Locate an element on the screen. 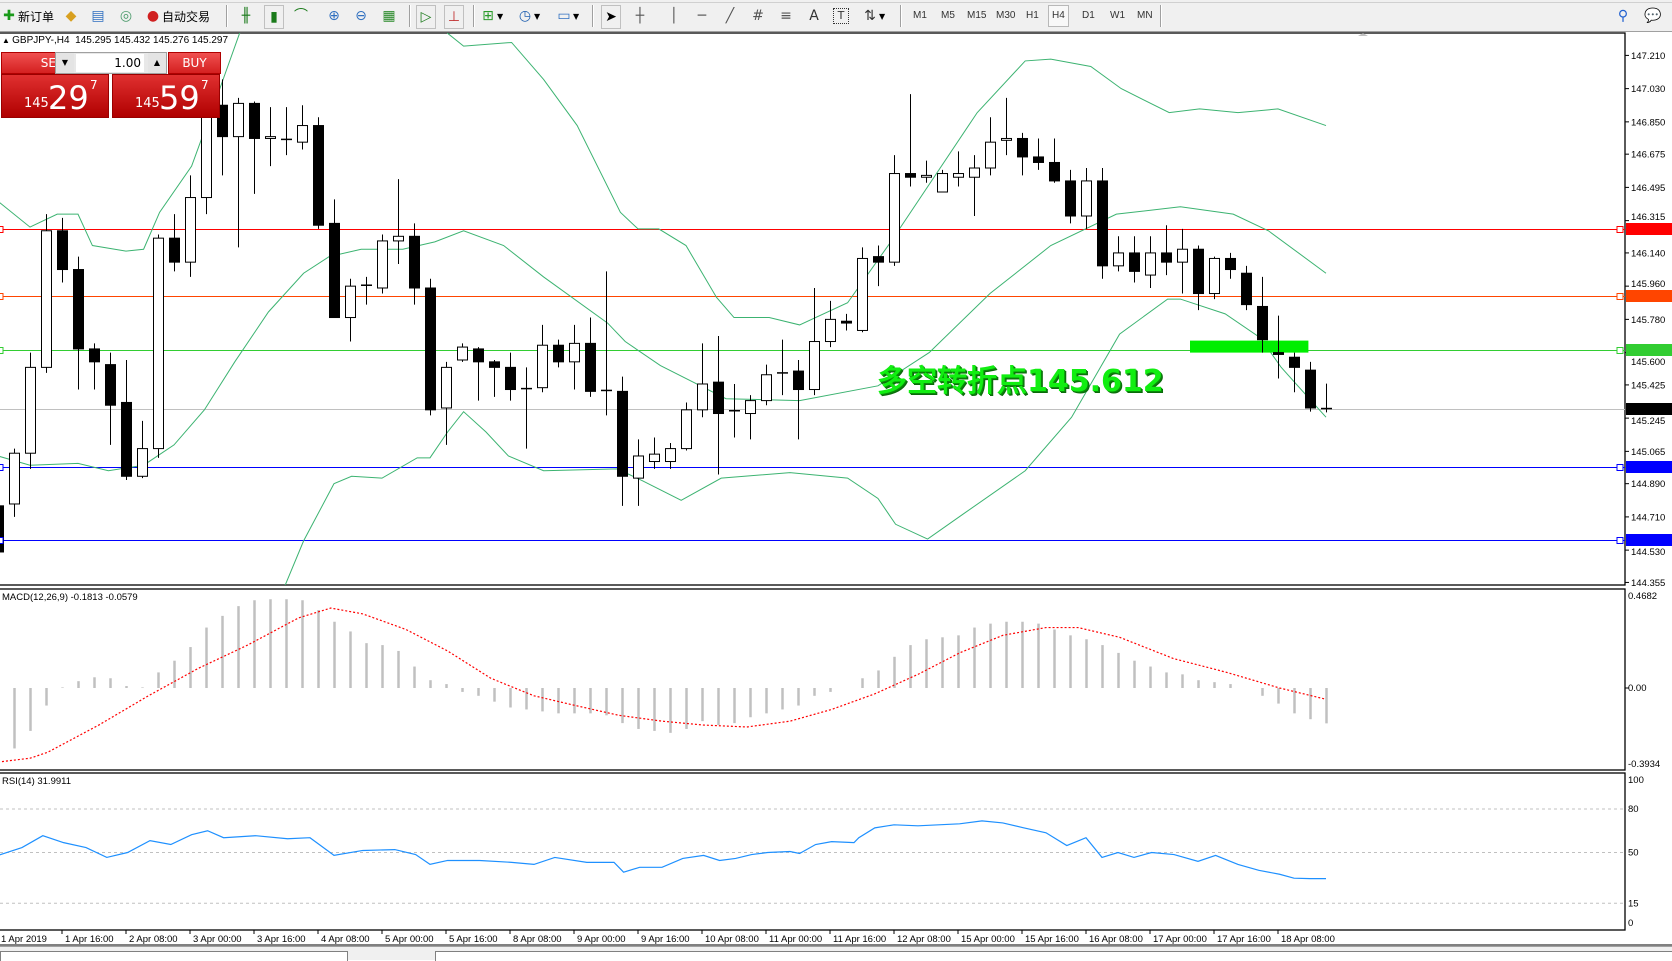  timeframe-h4: H4 is located at coordinates (1058, 16).